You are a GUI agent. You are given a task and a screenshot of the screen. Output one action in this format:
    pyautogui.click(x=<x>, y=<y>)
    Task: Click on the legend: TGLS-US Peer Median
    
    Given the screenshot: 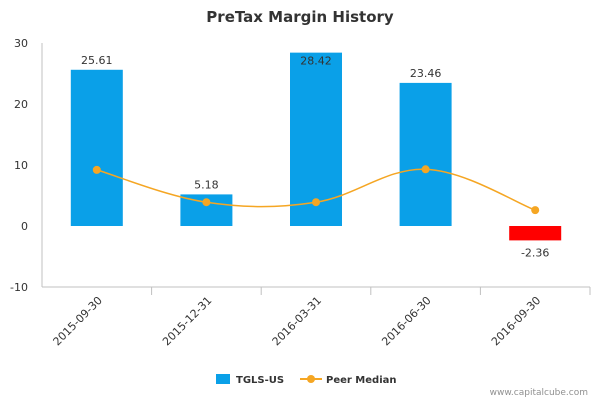 What is the action you would take?
    pyautogui.click(x=306, y=380)
    